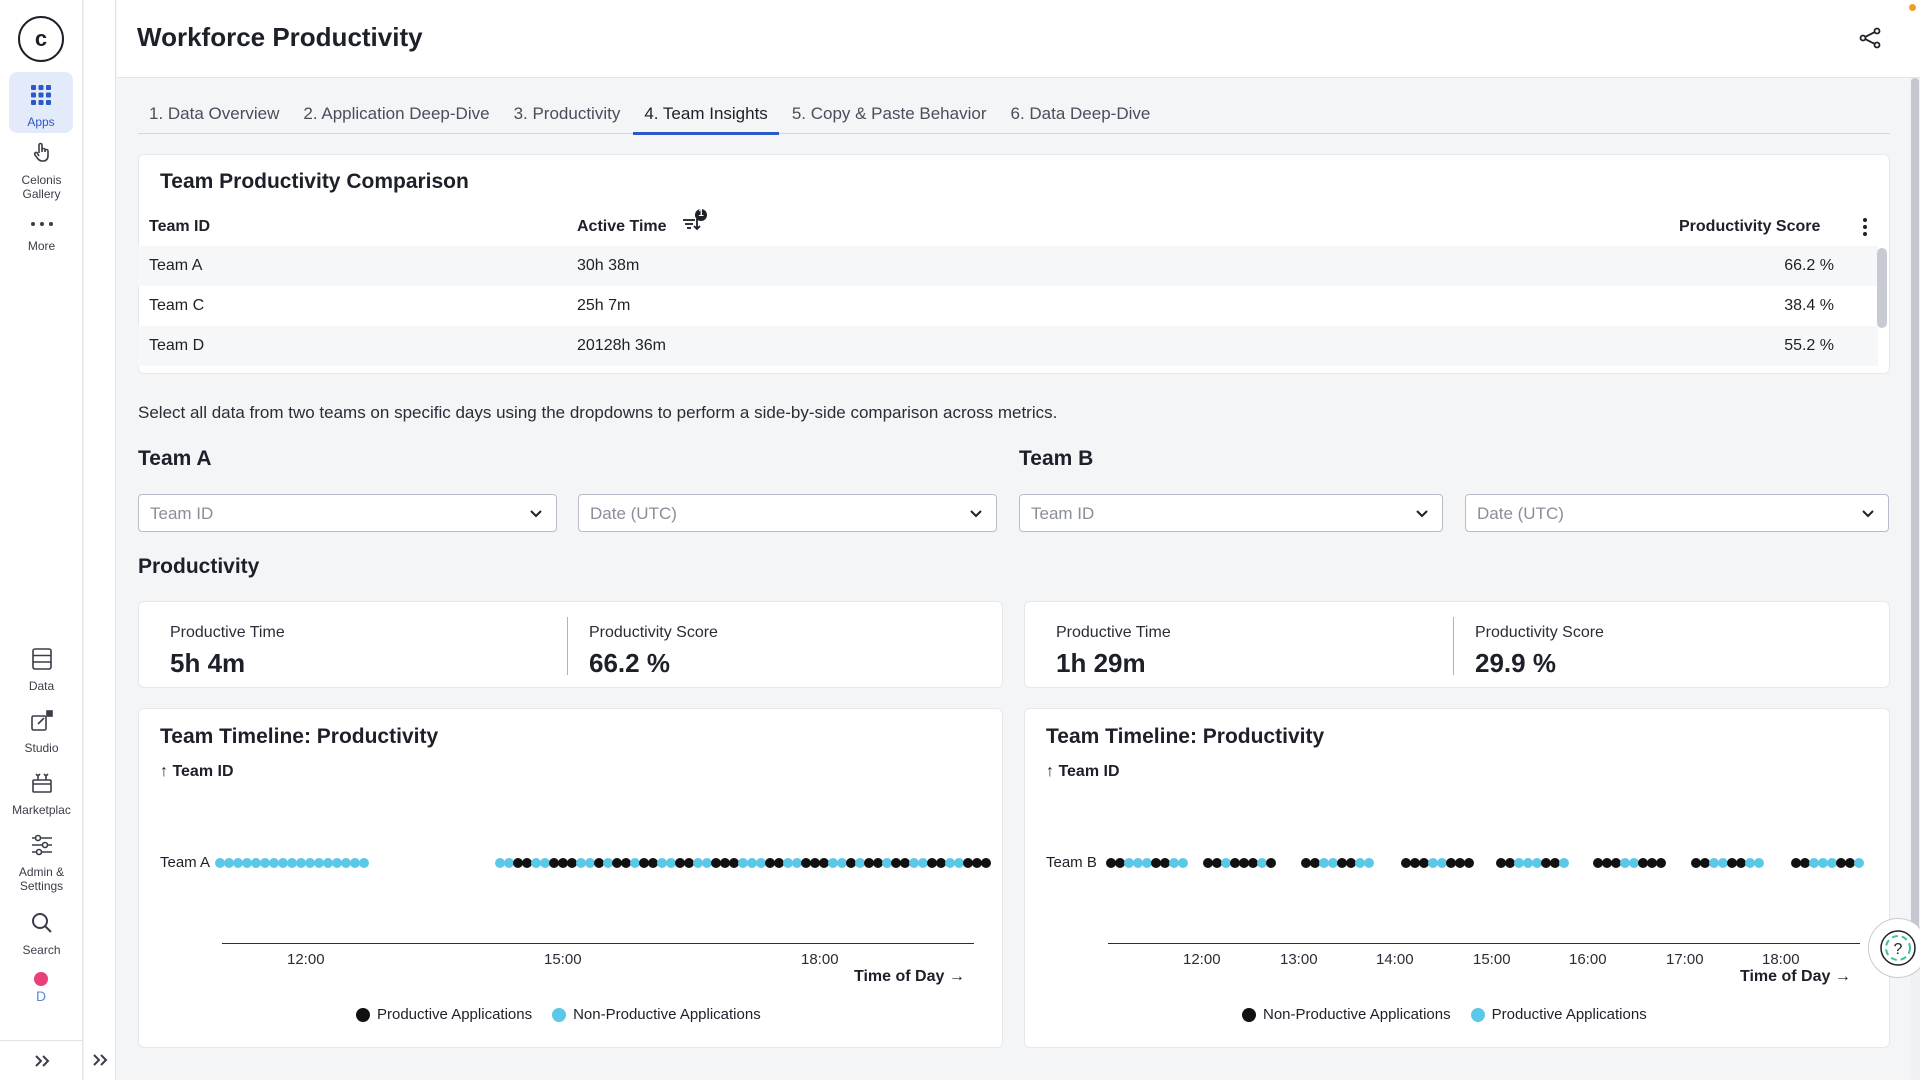  Describe the element at coordinates (1882, 288) in the screenshot. I see `table-scrollbar` at that location.